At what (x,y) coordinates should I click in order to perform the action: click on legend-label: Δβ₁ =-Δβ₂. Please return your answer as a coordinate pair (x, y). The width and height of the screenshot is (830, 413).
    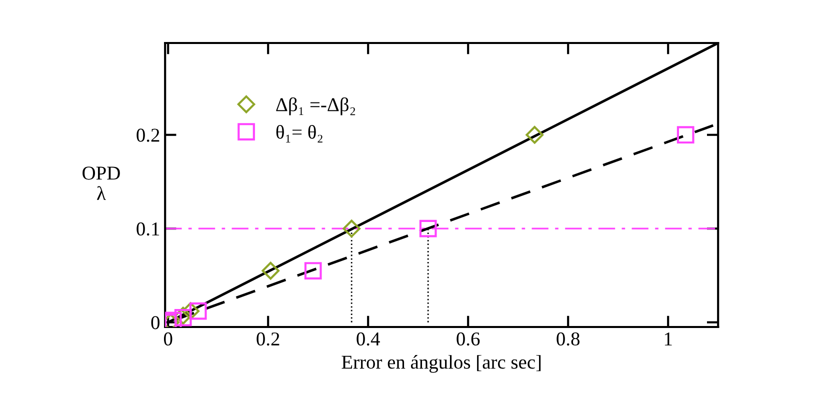
    Looking at the image, I should click on (316, 106).